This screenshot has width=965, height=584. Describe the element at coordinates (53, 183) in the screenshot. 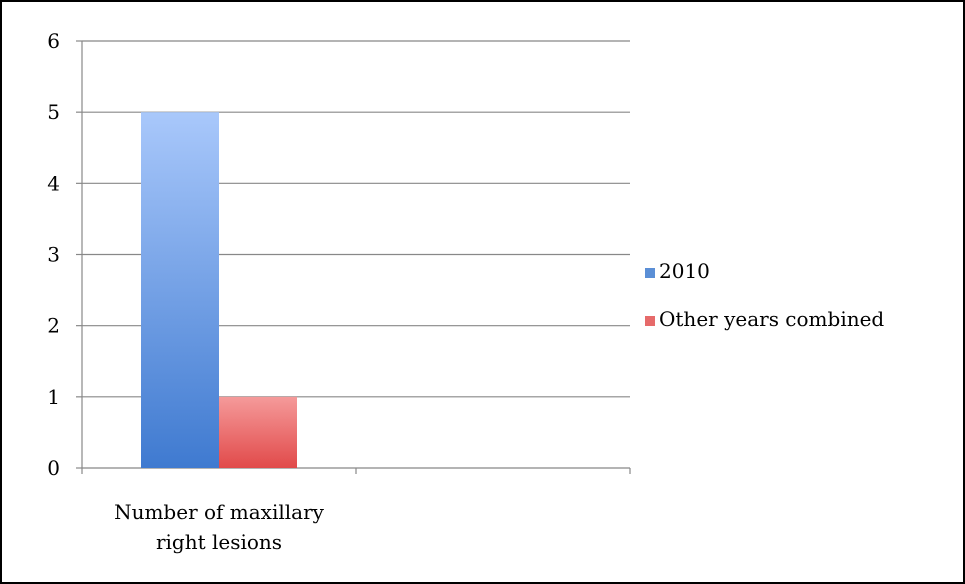

I see `y-tick-label: 4` at that location.